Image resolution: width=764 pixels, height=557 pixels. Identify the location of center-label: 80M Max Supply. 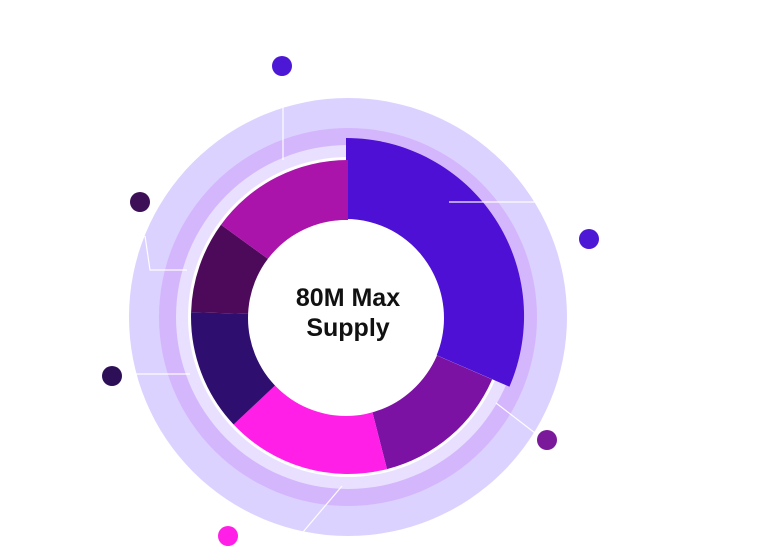
(348, 313).